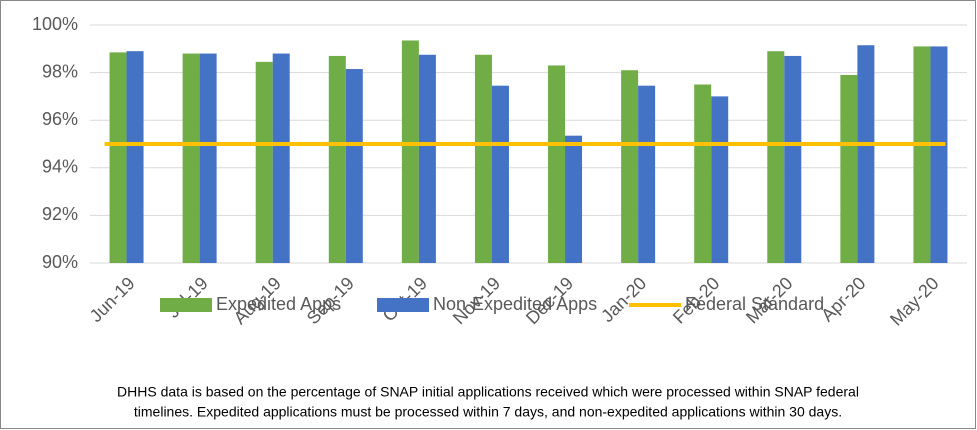 The height and width of the screenshot is (430, 977). I want to click on legend-label: Expedited Apps, so click(278, 304).